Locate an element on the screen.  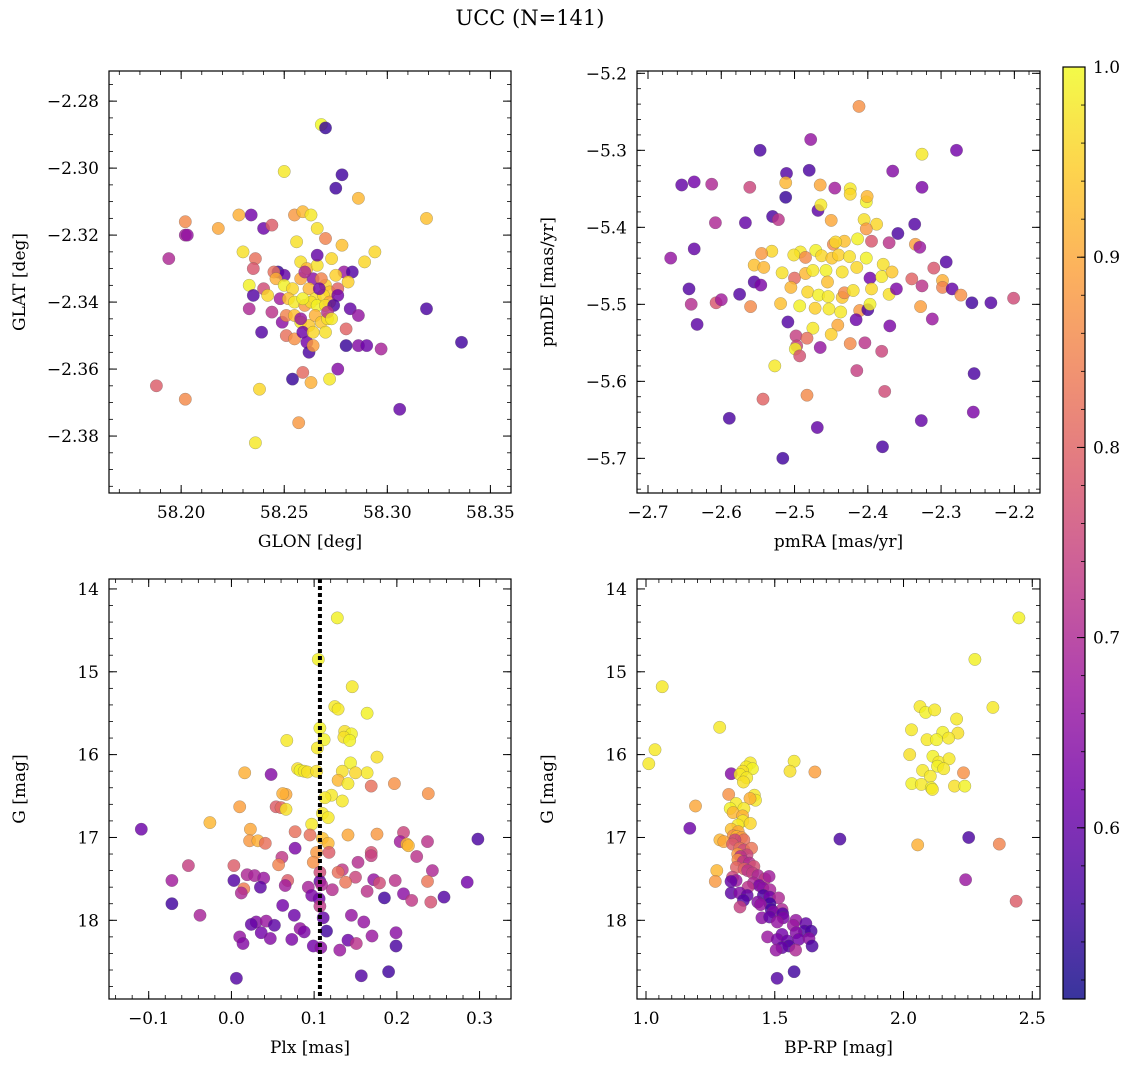
y-tick-label: −2.38 is located at coordinates (73, 437).